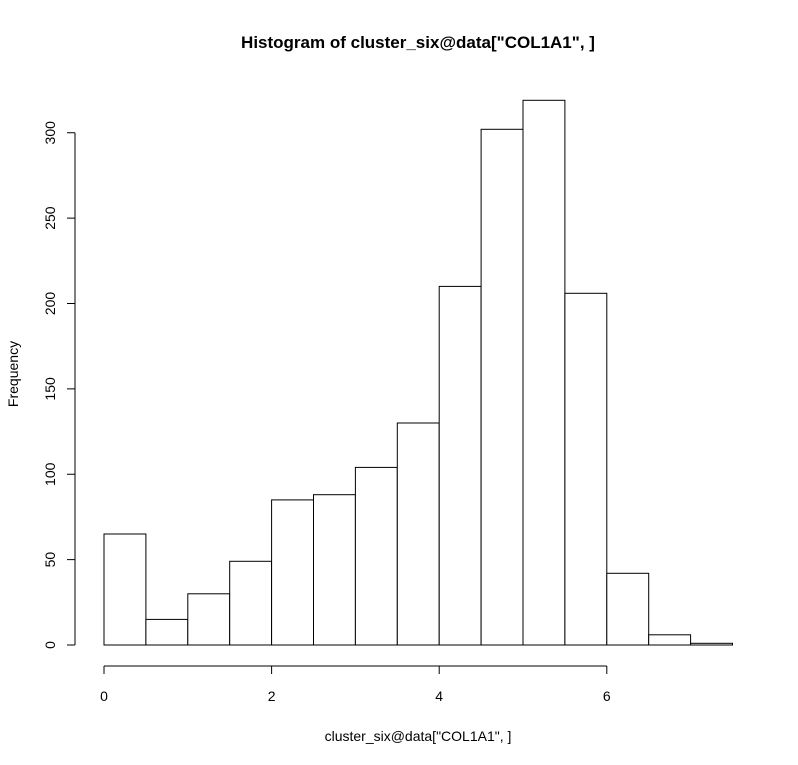 The height and width of the screenshot is (765, 798). What do you see at coordinates (50, 133) in the screenshot?
I see `y-tick-label-300: 300` at bounding box center [50, 133].